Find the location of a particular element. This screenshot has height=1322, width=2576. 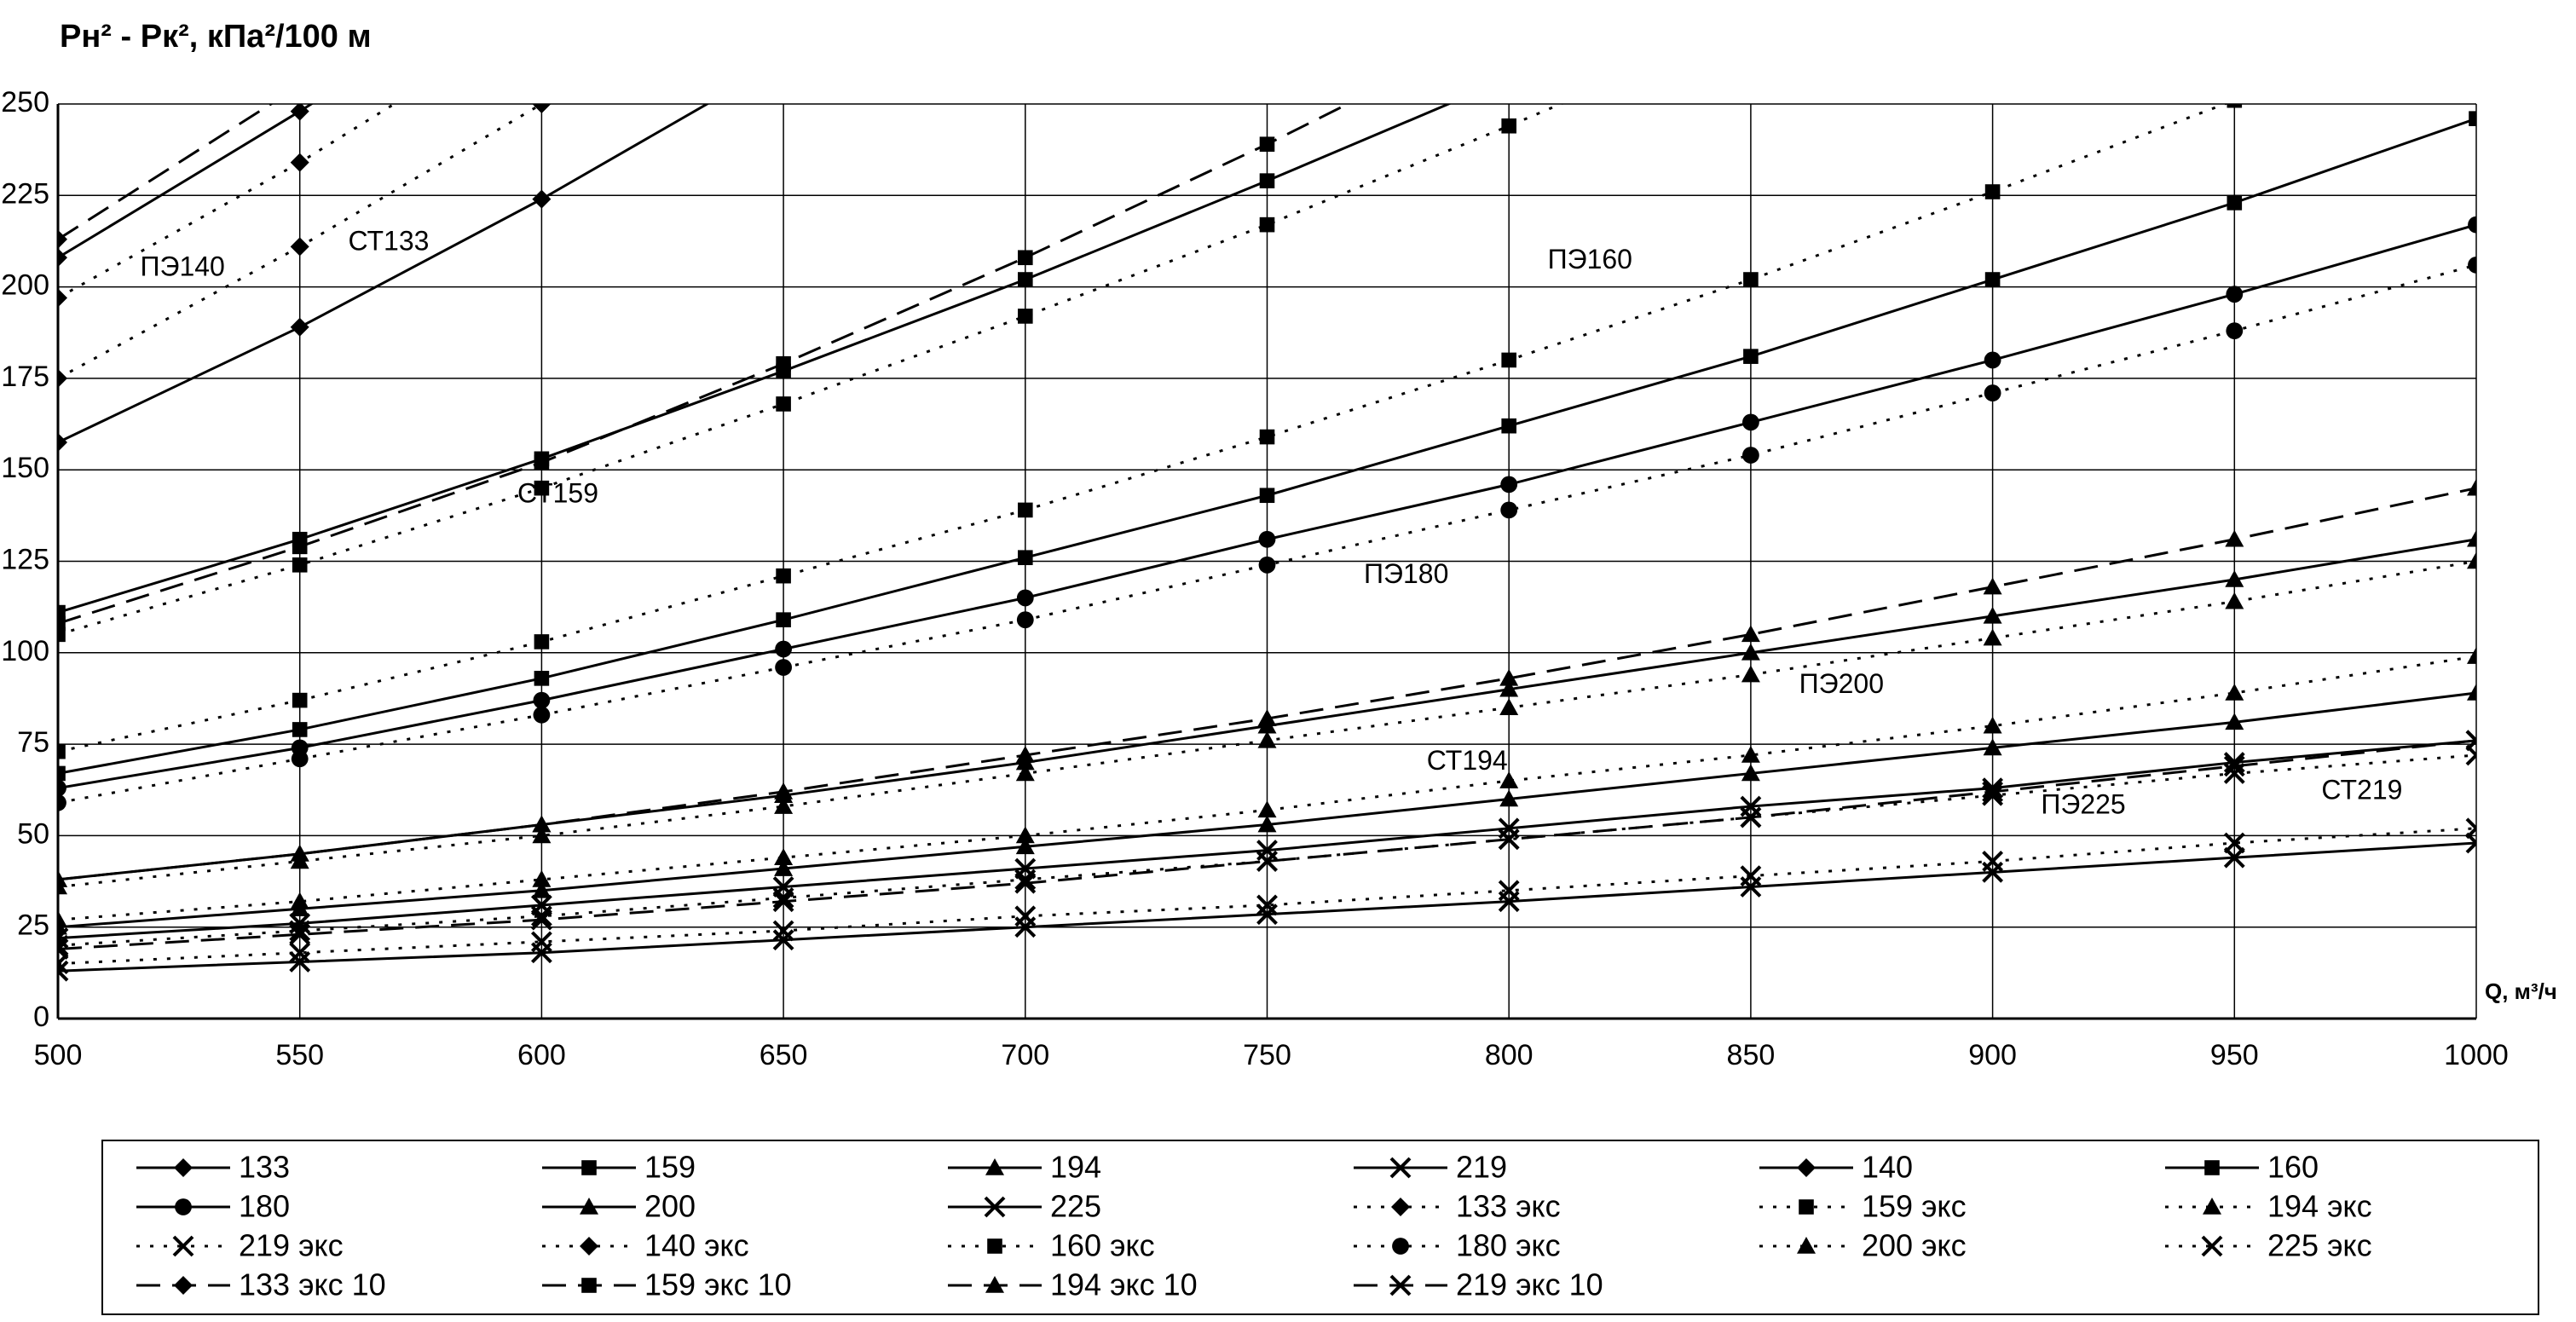

y-tick-label: 175 is located at coordinates (25, 377).